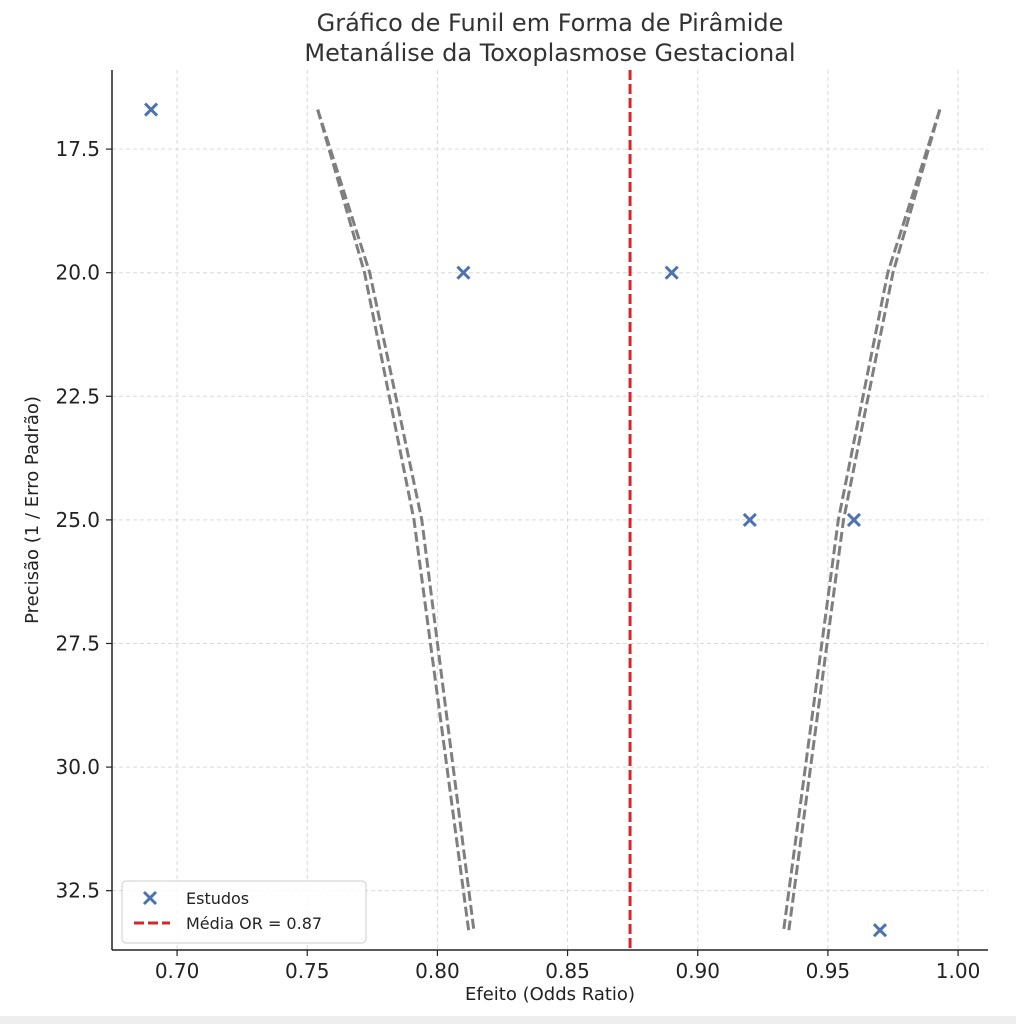 The height and width of the screenshot is (1024, 1016). I want to click on y-tick-label: 27.5, so click(77, 643).